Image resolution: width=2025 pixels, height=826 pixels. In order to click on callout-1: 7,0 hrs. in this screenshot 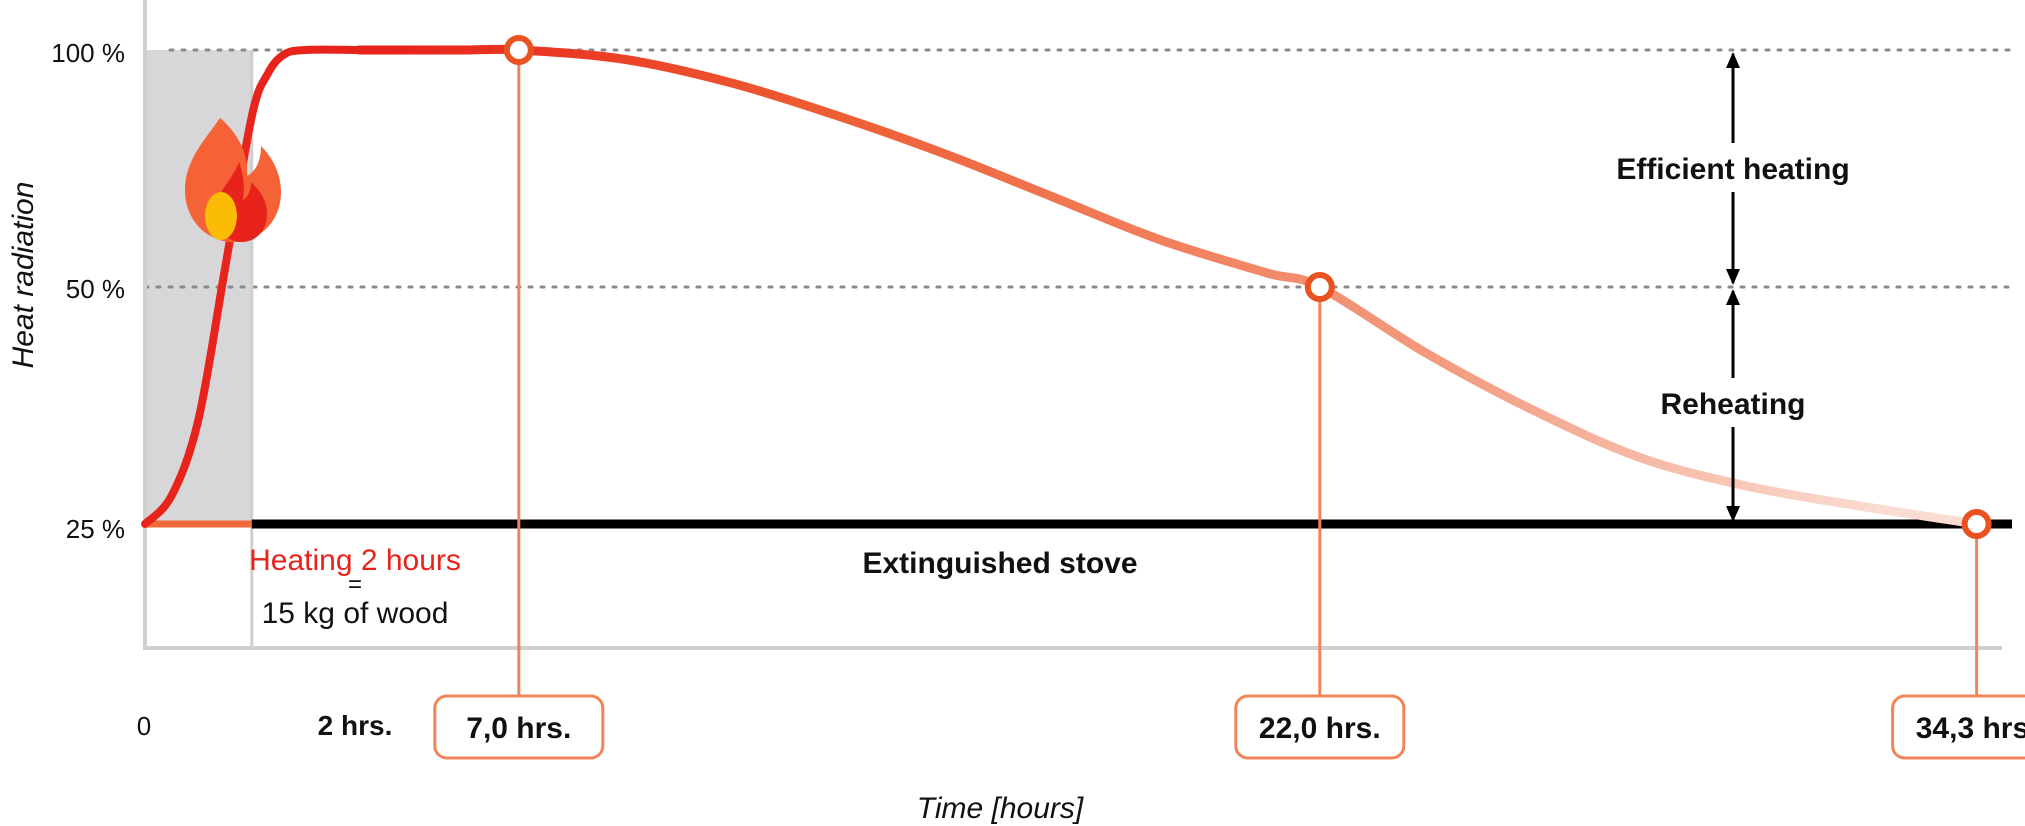, I will do `click(519, 727)`.